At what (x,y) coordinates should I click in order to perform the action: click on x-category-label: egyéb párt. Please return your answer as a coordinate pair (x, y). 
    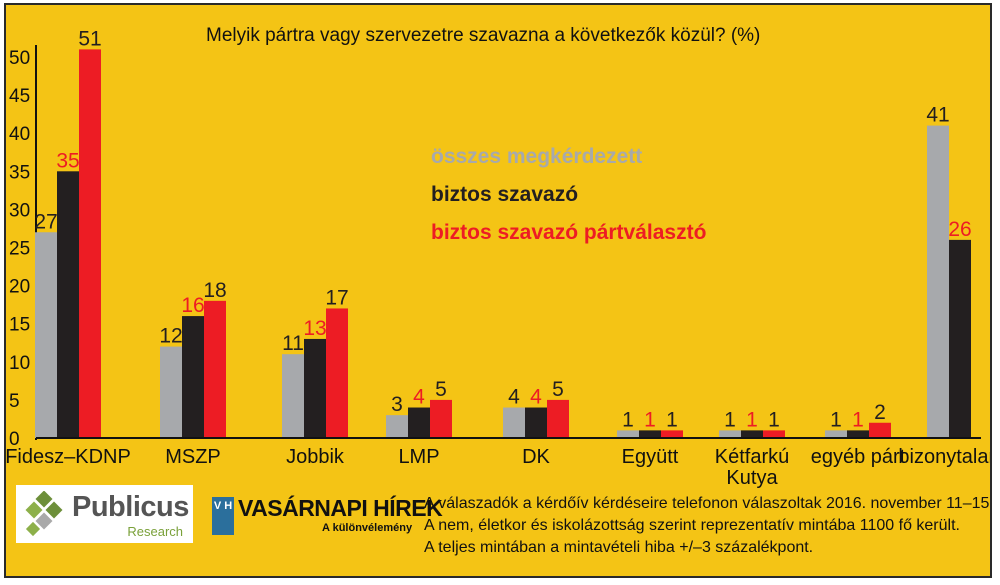
    Looking at the image, I should click on (858, 457).